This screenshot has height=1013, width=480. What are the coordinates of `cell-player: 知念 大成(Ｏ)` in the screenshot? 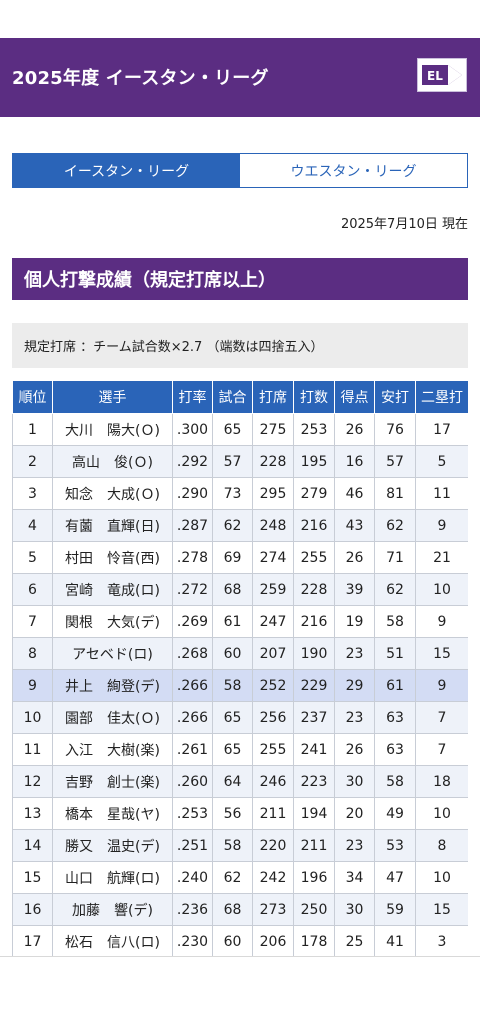 It's located at (112, 493).